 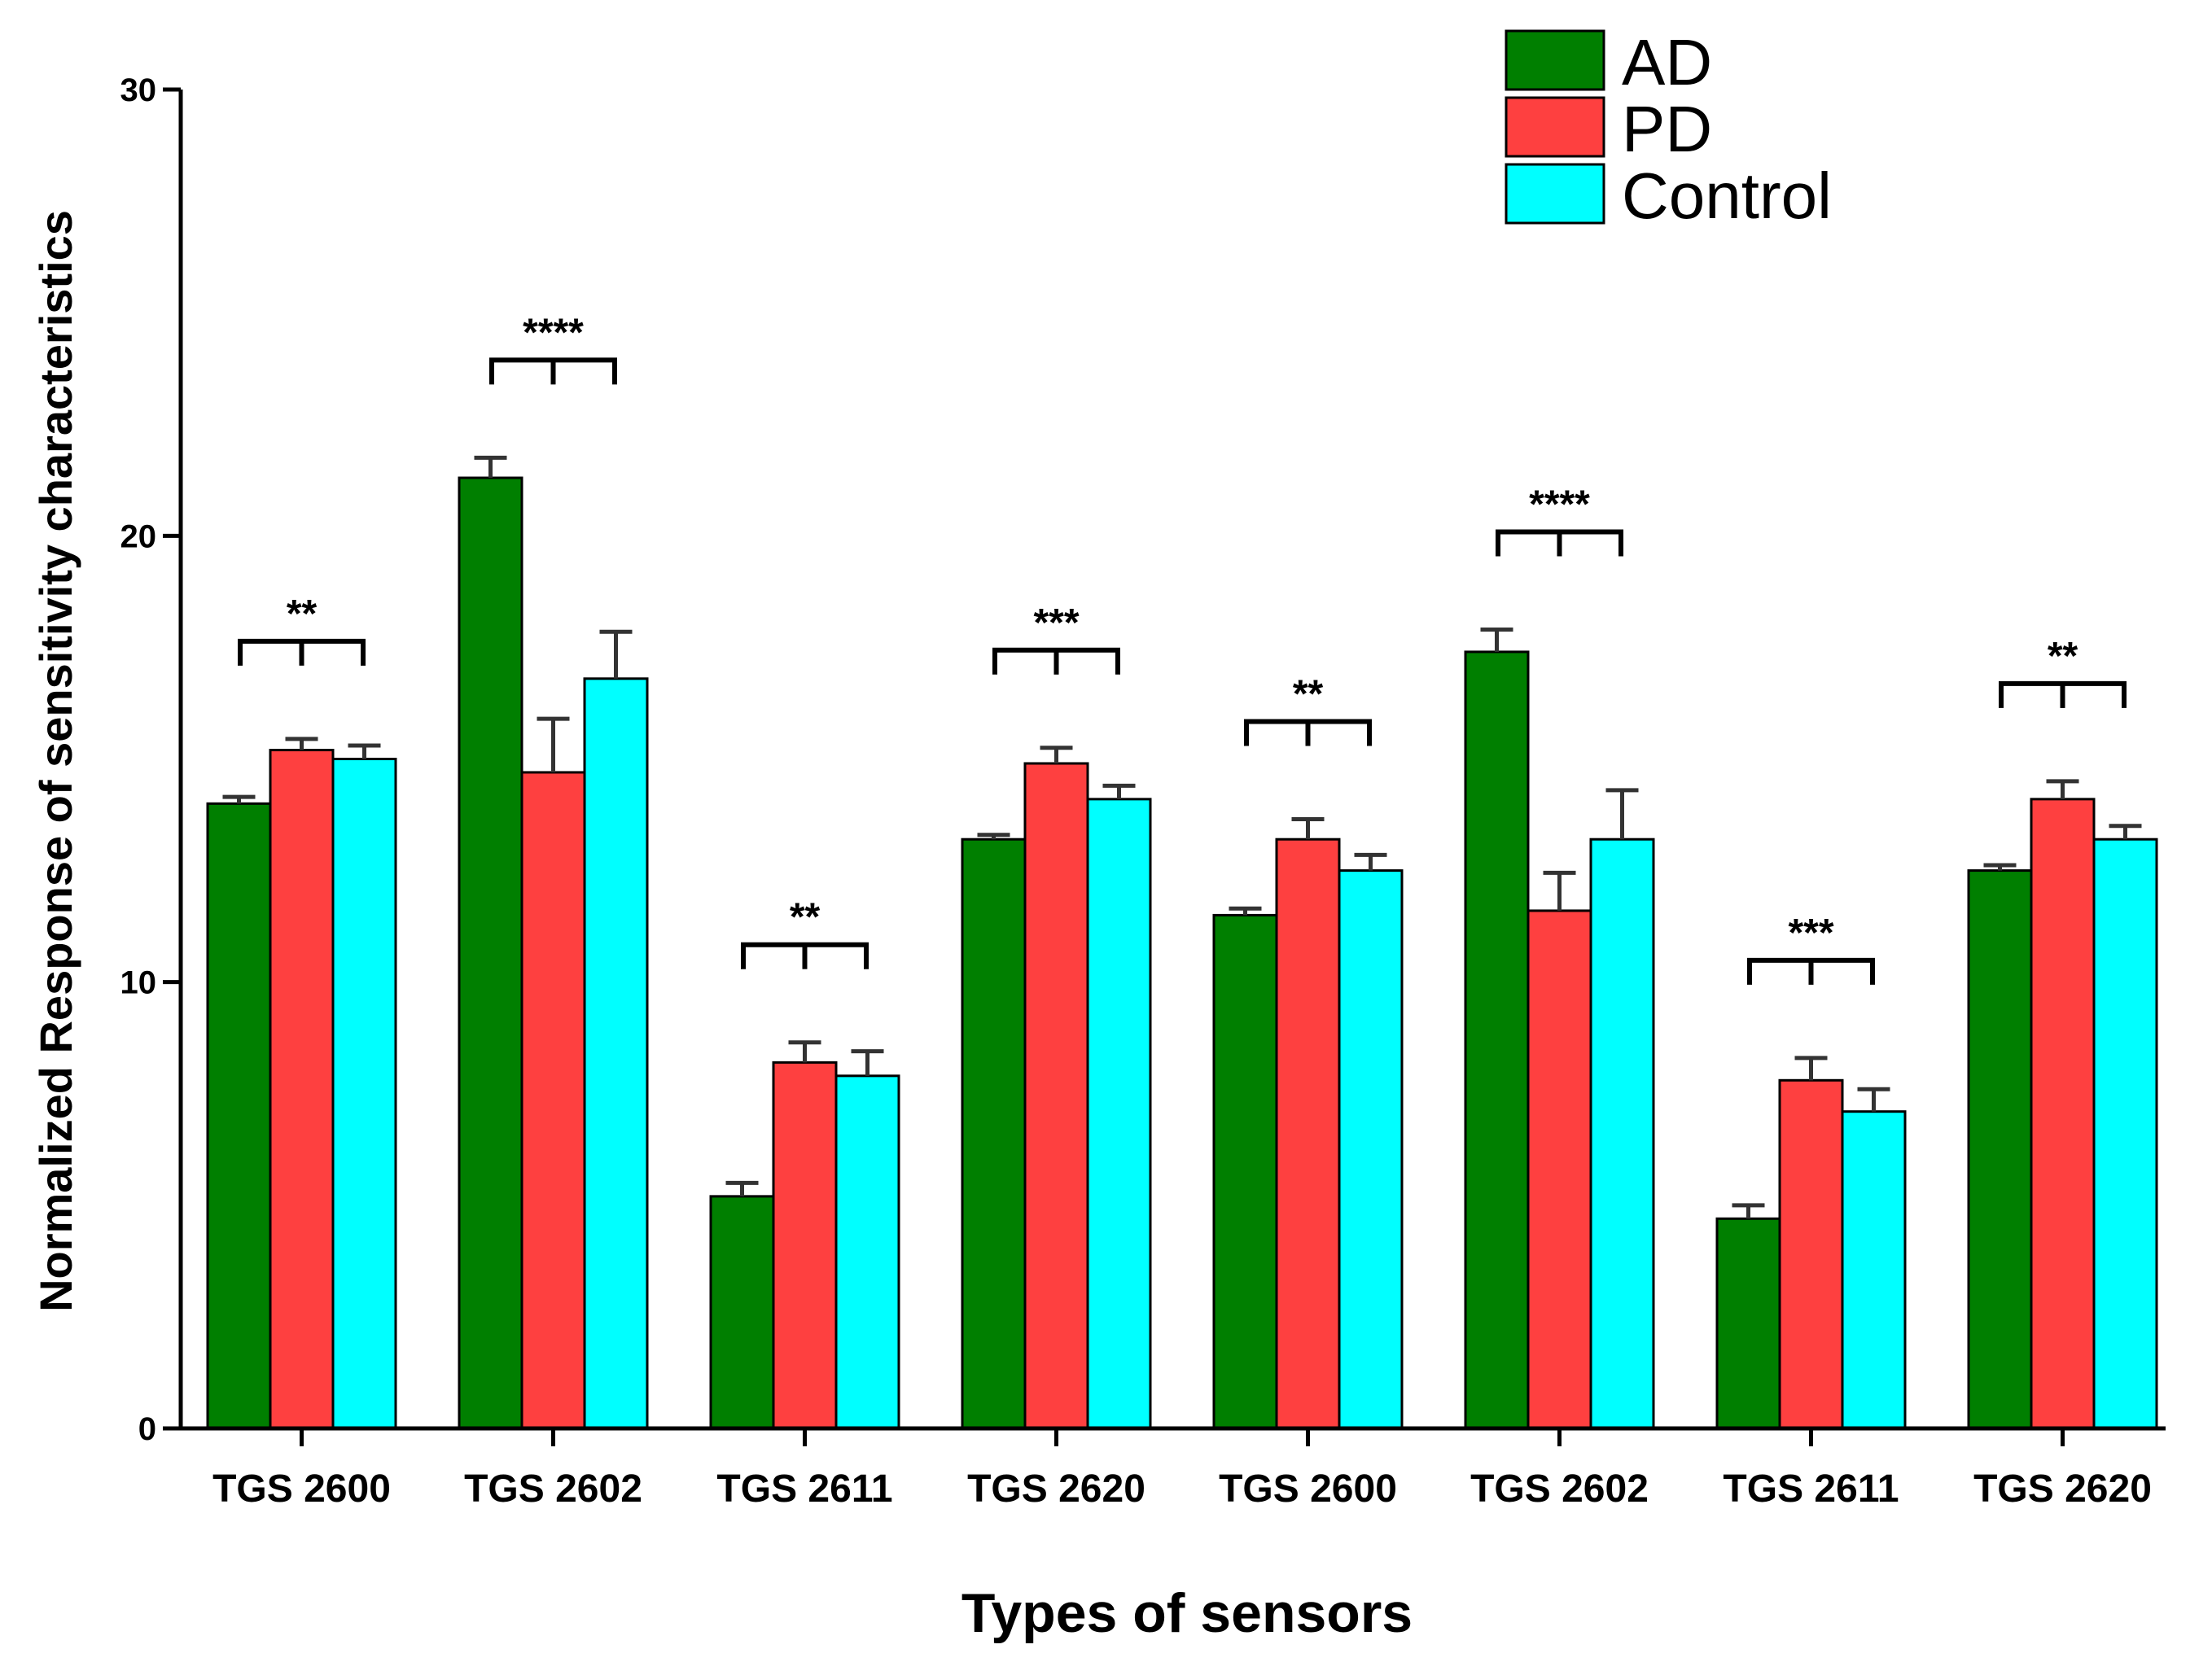 I want to click on y-tick-label: 20, so click(x=138, y=536).